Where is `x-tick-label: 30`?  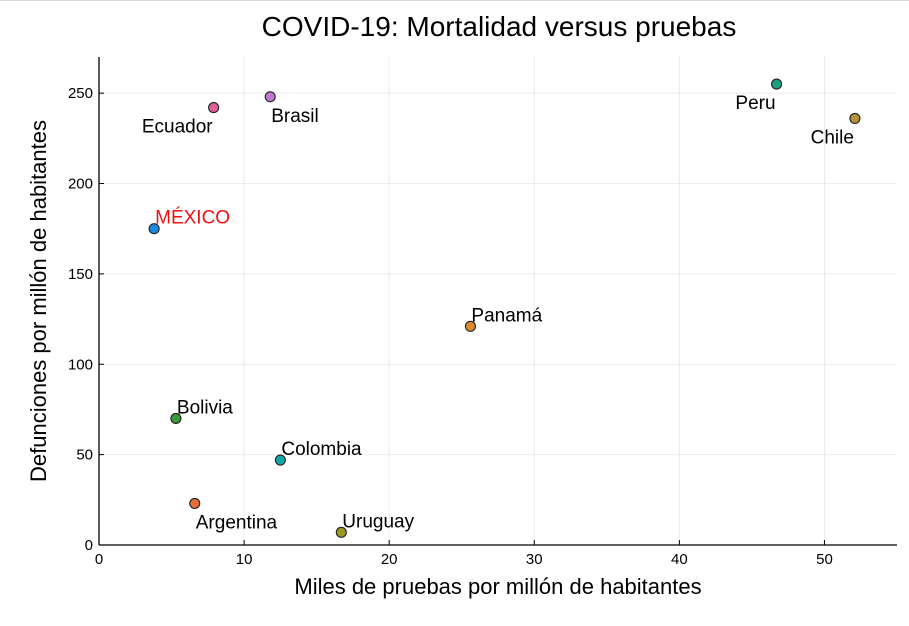
x-tick-label: 30 is located at coordinates (534, 559).